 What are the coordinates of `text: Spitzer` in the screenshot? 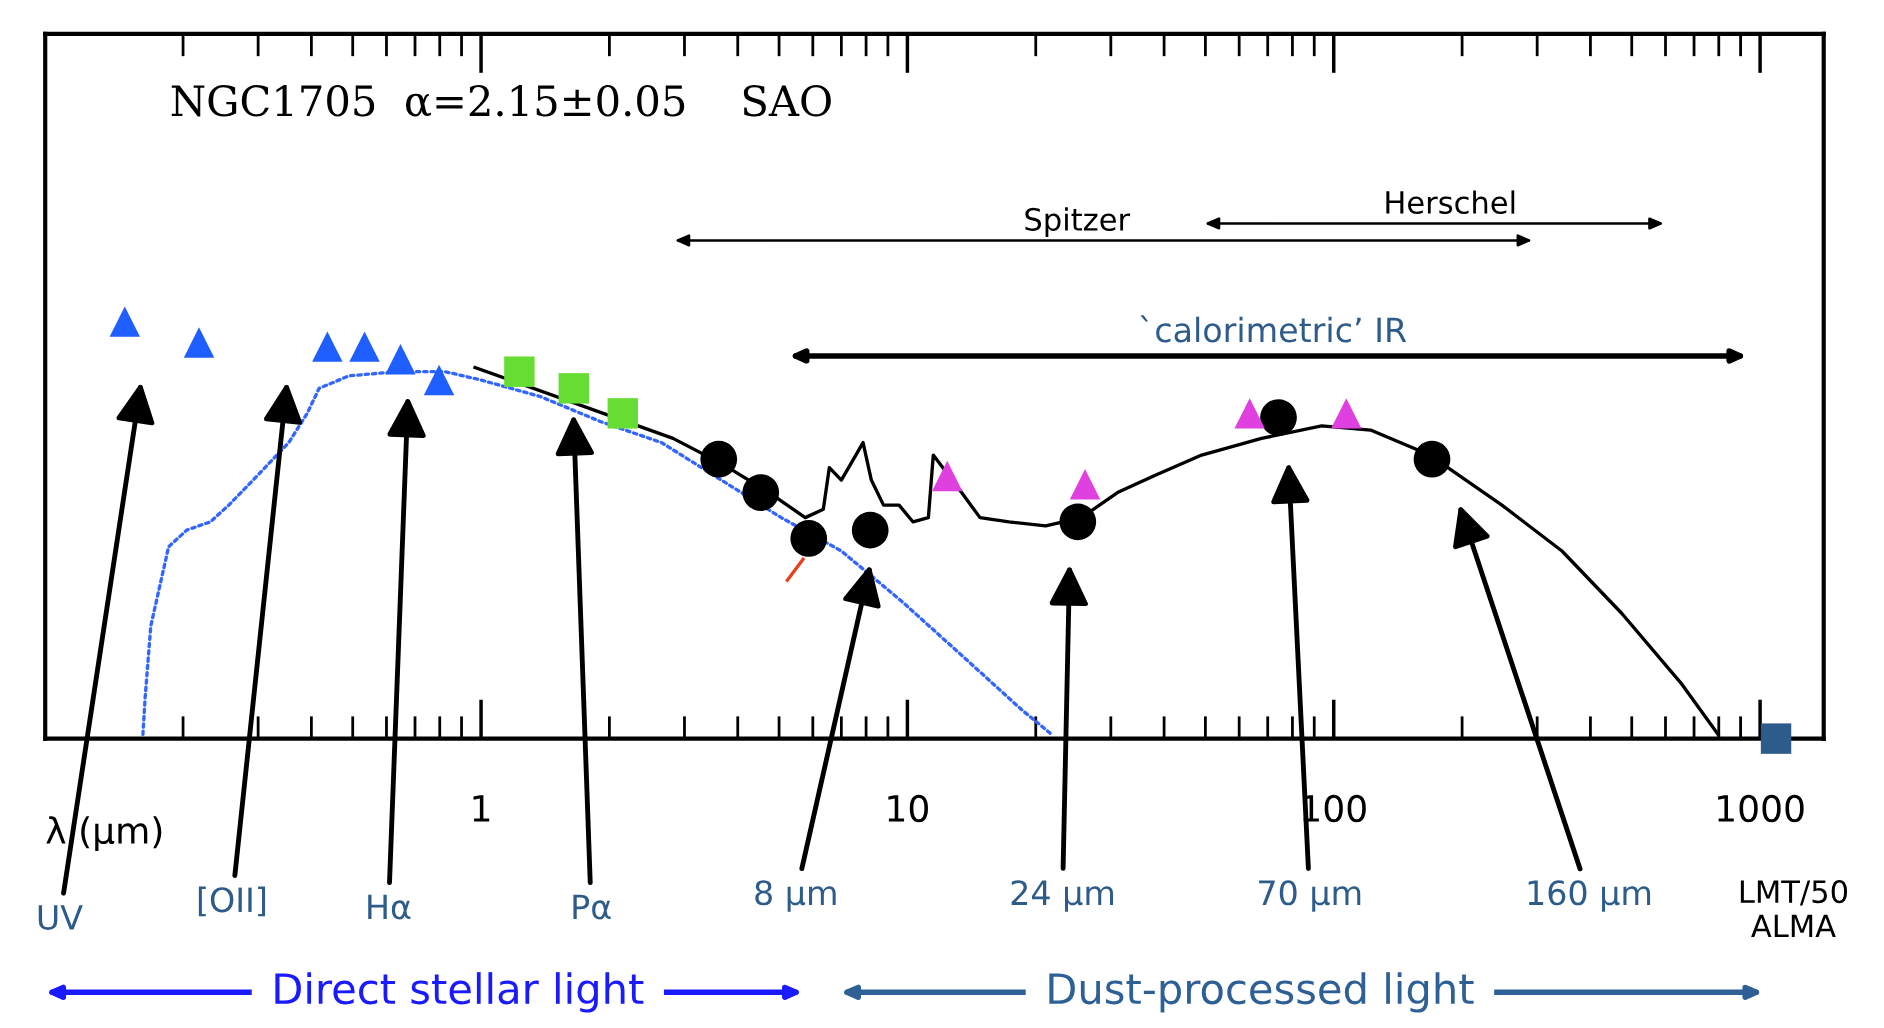 It's located at (1078, 222).